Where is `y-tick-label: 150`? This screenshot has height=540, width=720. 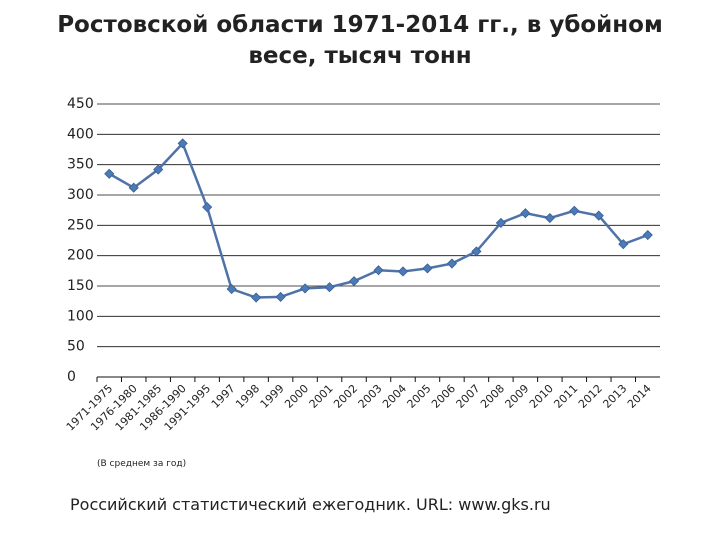 y-tick-label: 150 is located at coordinates (80, 286).